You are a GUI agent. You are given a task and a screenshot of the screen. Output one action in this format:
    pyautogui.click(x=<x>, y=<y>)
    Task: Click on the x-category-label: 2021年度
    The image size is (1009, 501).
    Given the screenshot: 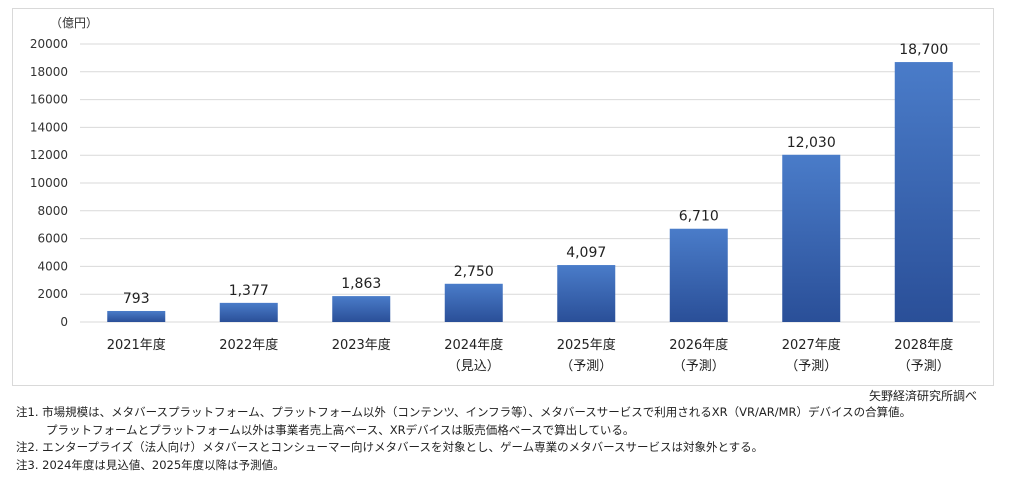 What is the action you would take?
    pyautogui.click(x=136, y=345)
    